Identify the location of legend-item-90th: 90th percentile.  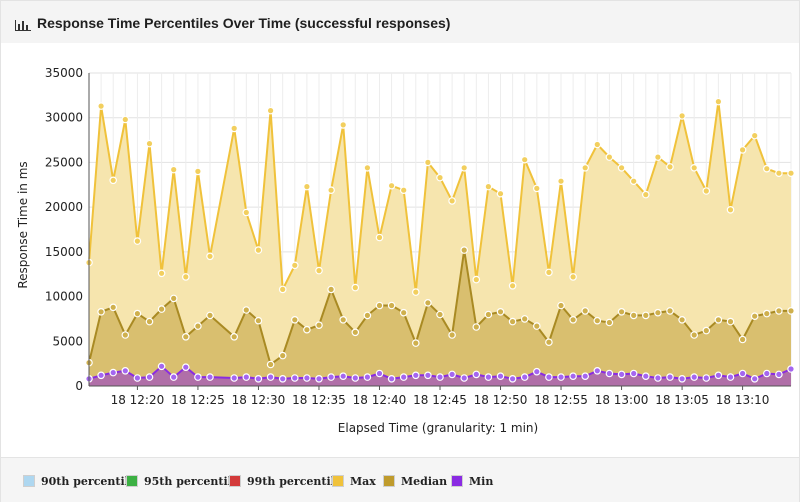
(79, 481).